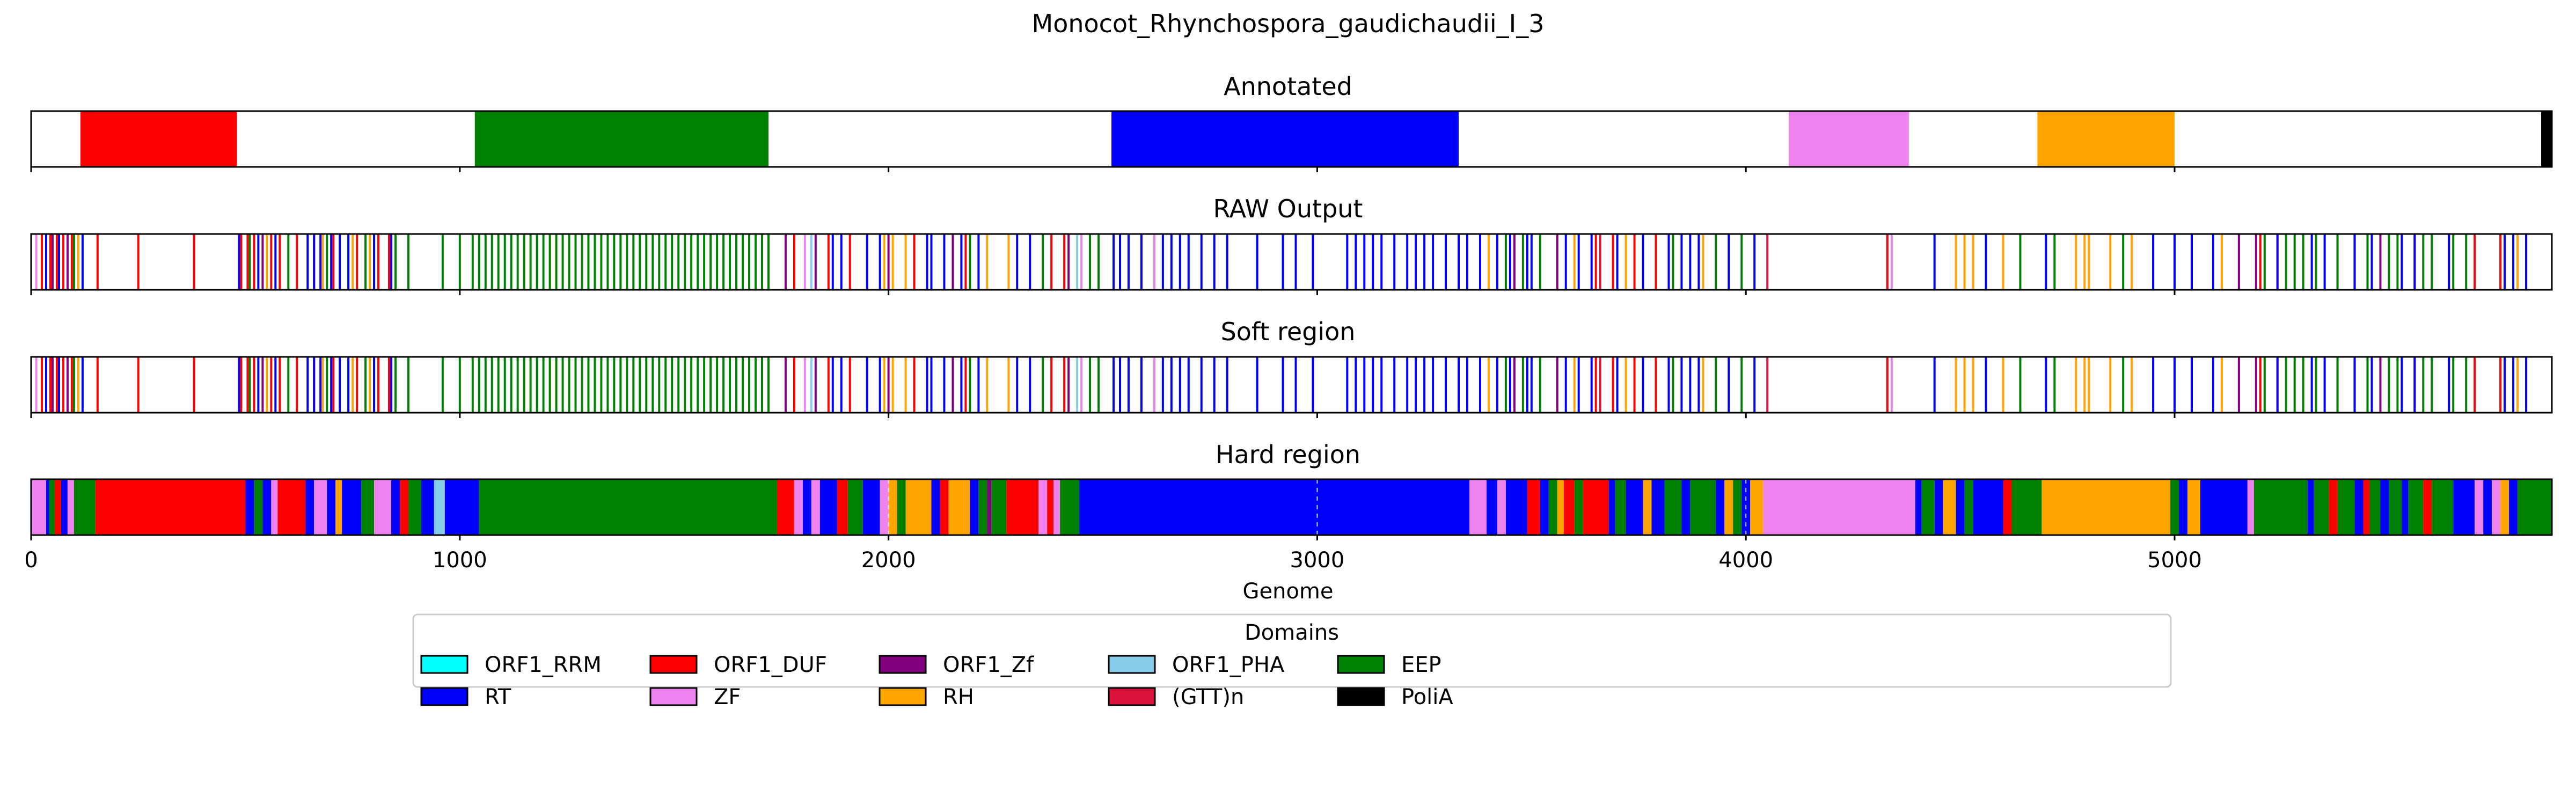  What do you see at coordinates (2546, 139) in the screenshot?
I see `segment-PoliA` at bounding box center [2546, 139].